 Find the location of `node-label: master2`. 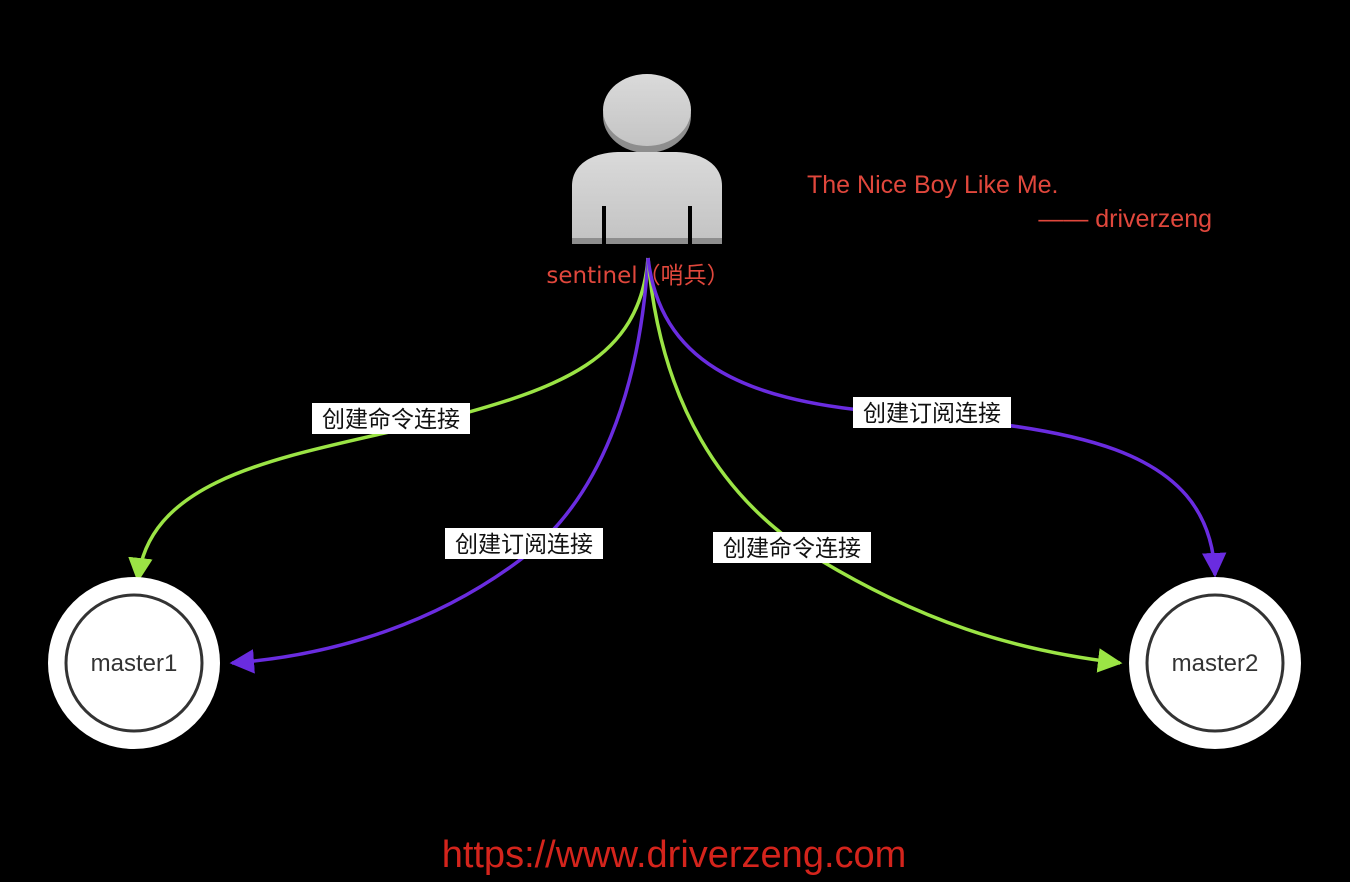

node-label: master2 is located at coordinates (1215, 663).